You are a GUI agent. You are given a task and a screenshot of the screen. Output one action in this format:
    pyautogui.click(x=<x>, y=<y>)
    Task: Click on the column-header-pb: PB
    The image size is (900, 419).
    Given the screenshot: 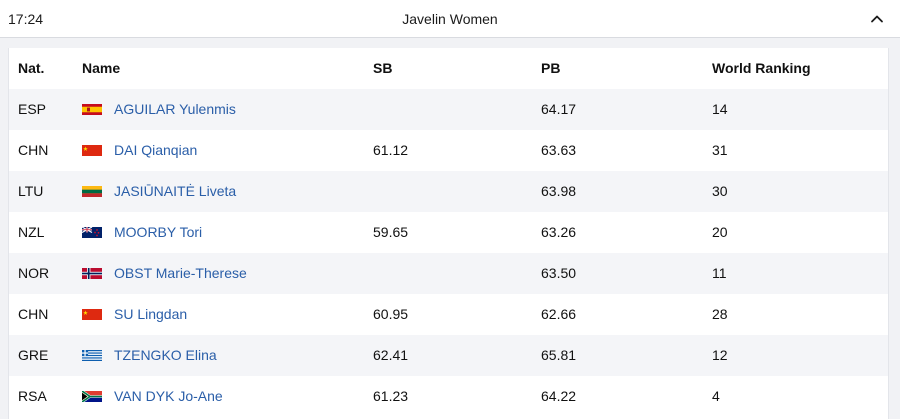 What is the action you would take?
    pyautogui.click(x=551, y=68)
    